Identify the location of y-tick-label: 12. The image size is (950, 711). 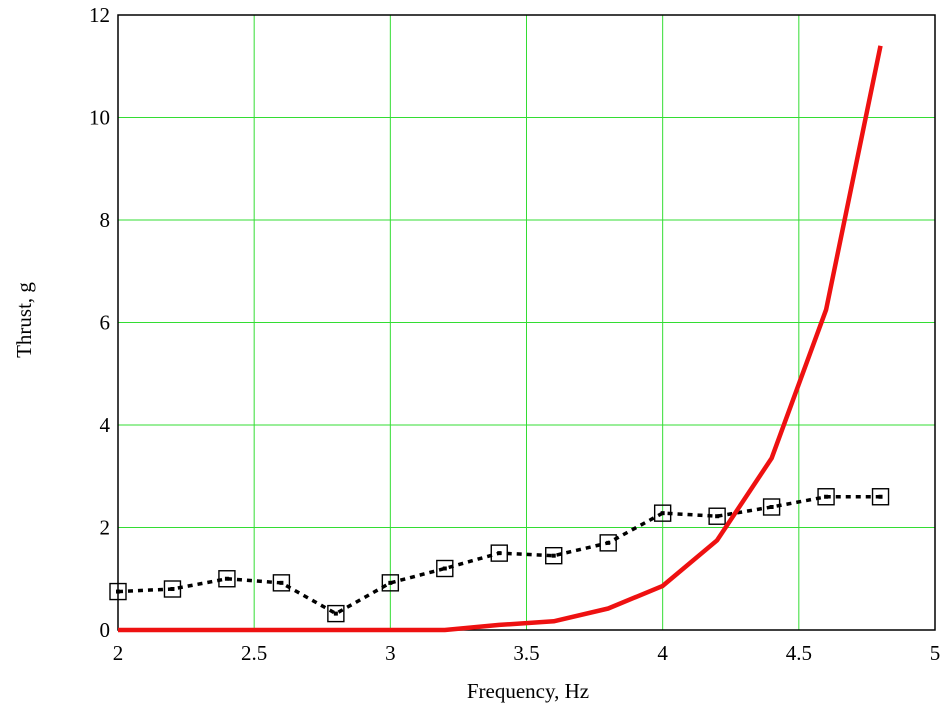
(99, 15).